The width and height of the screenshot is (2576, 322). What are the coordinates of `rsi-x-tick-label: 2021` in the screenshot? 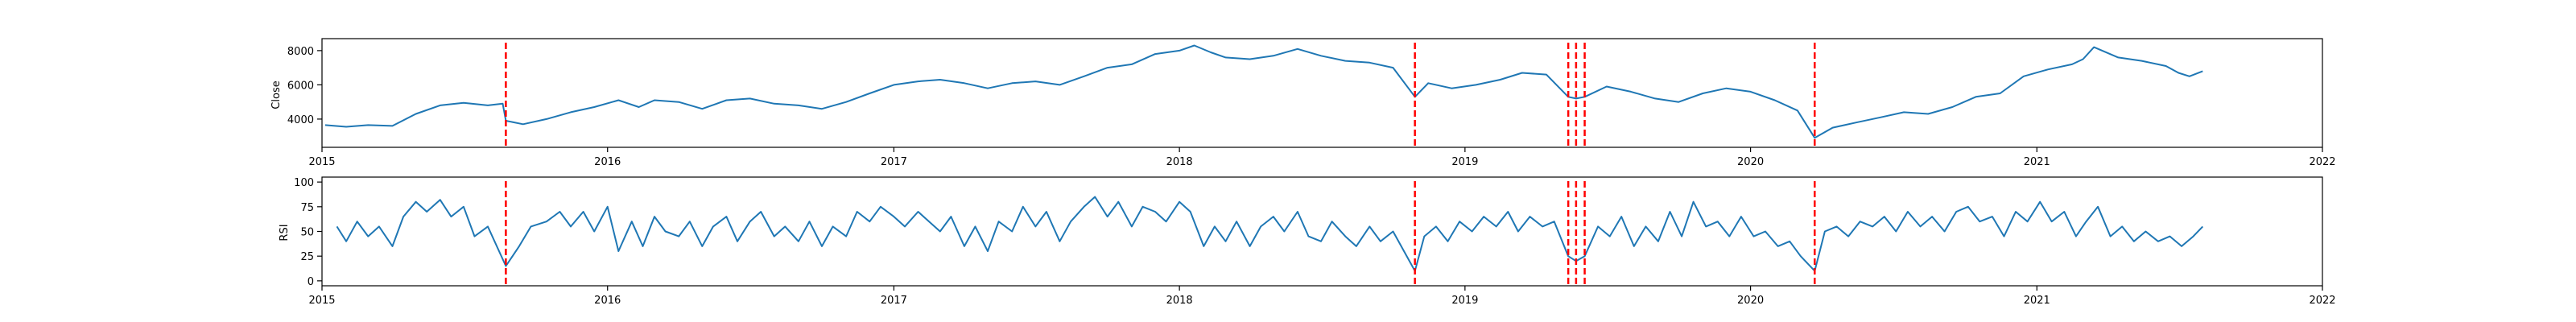 It's located at (2037, 301).